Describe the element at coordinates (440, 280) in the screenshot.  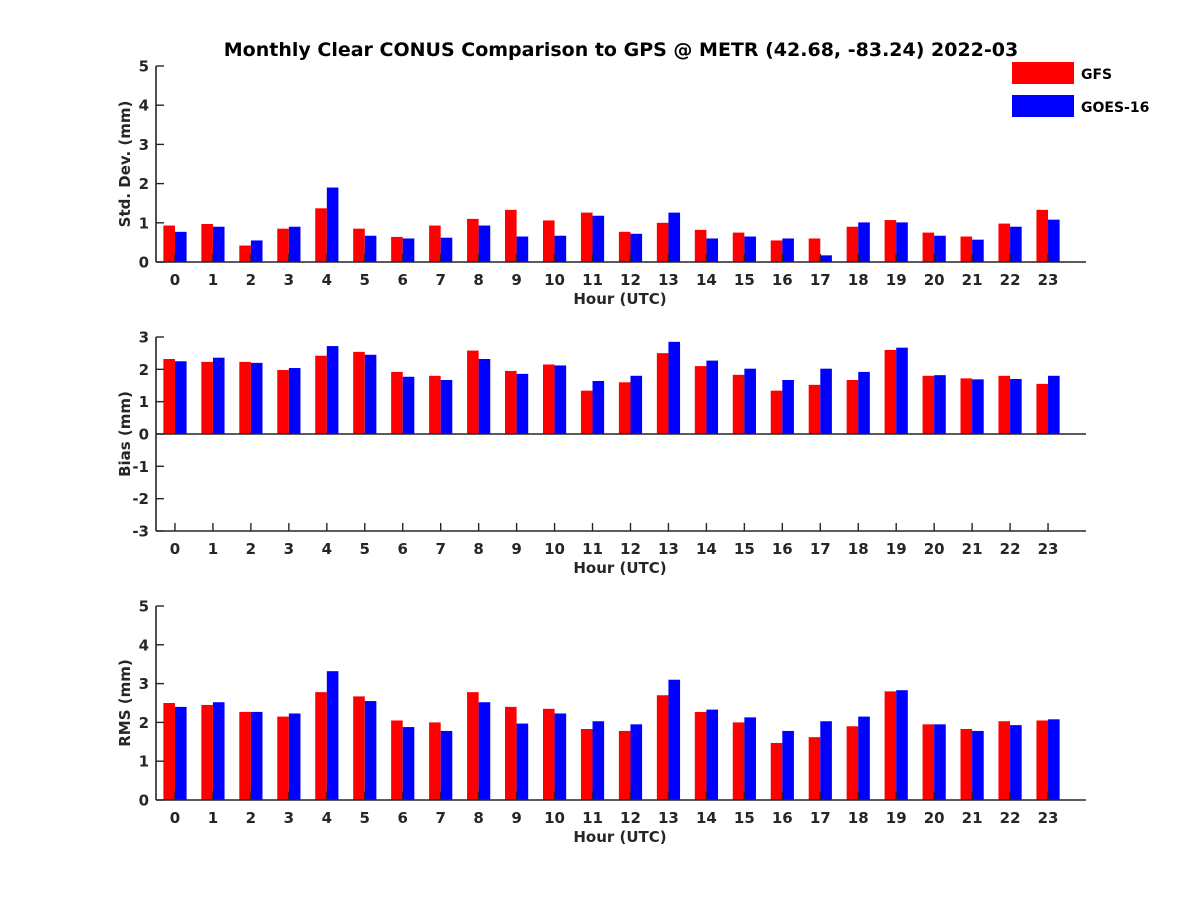
I see `x-tick-label: 7` at that location.